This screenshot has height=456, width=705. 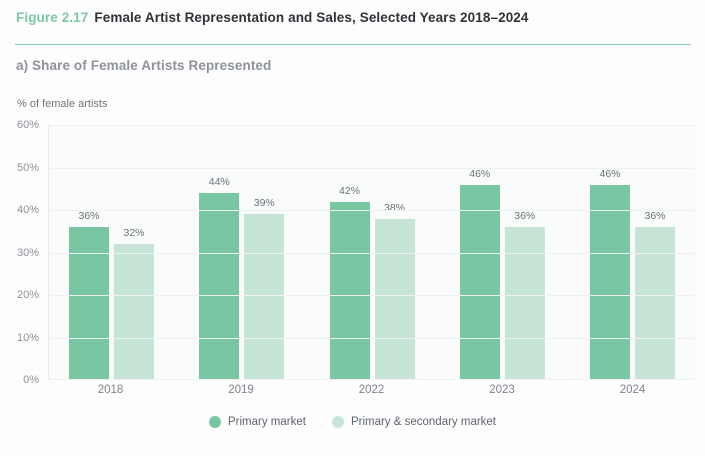 What do you see at coordinates (632, 390) in the screenshot?
I see `x-axis-tick-label: 2024` at bounding box center [632, 390].